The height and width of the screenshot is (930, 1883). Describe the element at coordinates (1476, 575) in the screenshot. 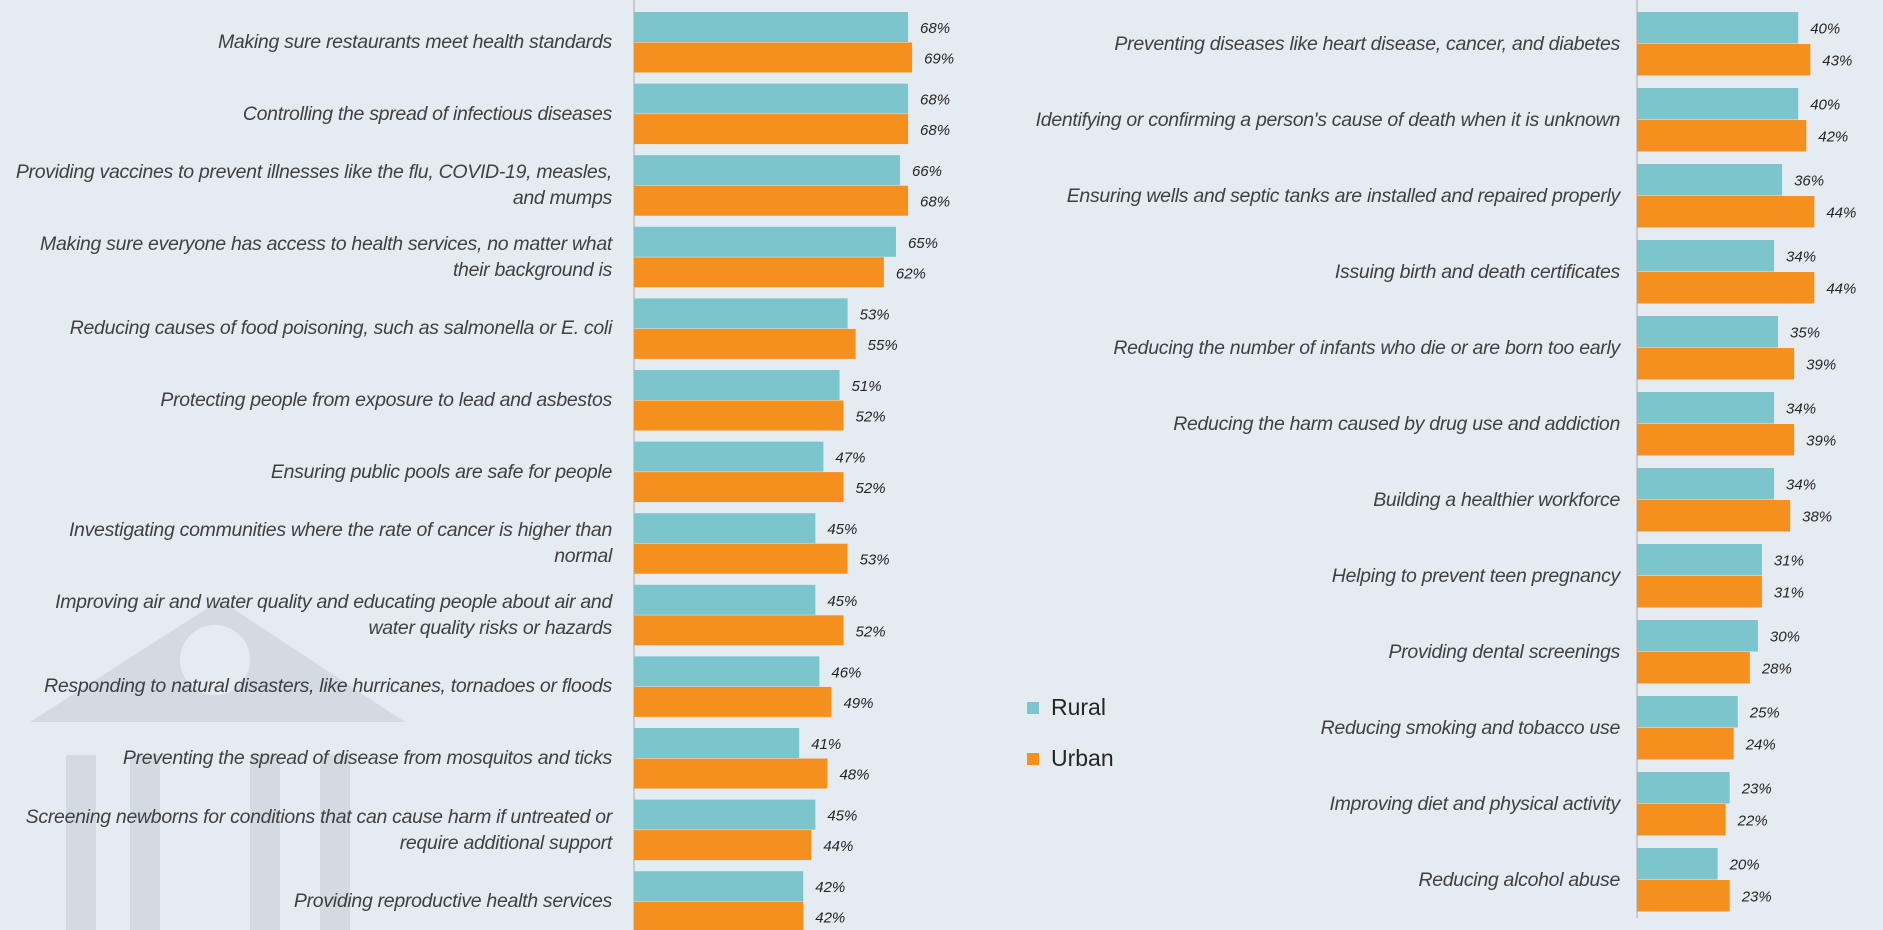

I see `category-label: Helping to prevent teen pregnancy` at that location.